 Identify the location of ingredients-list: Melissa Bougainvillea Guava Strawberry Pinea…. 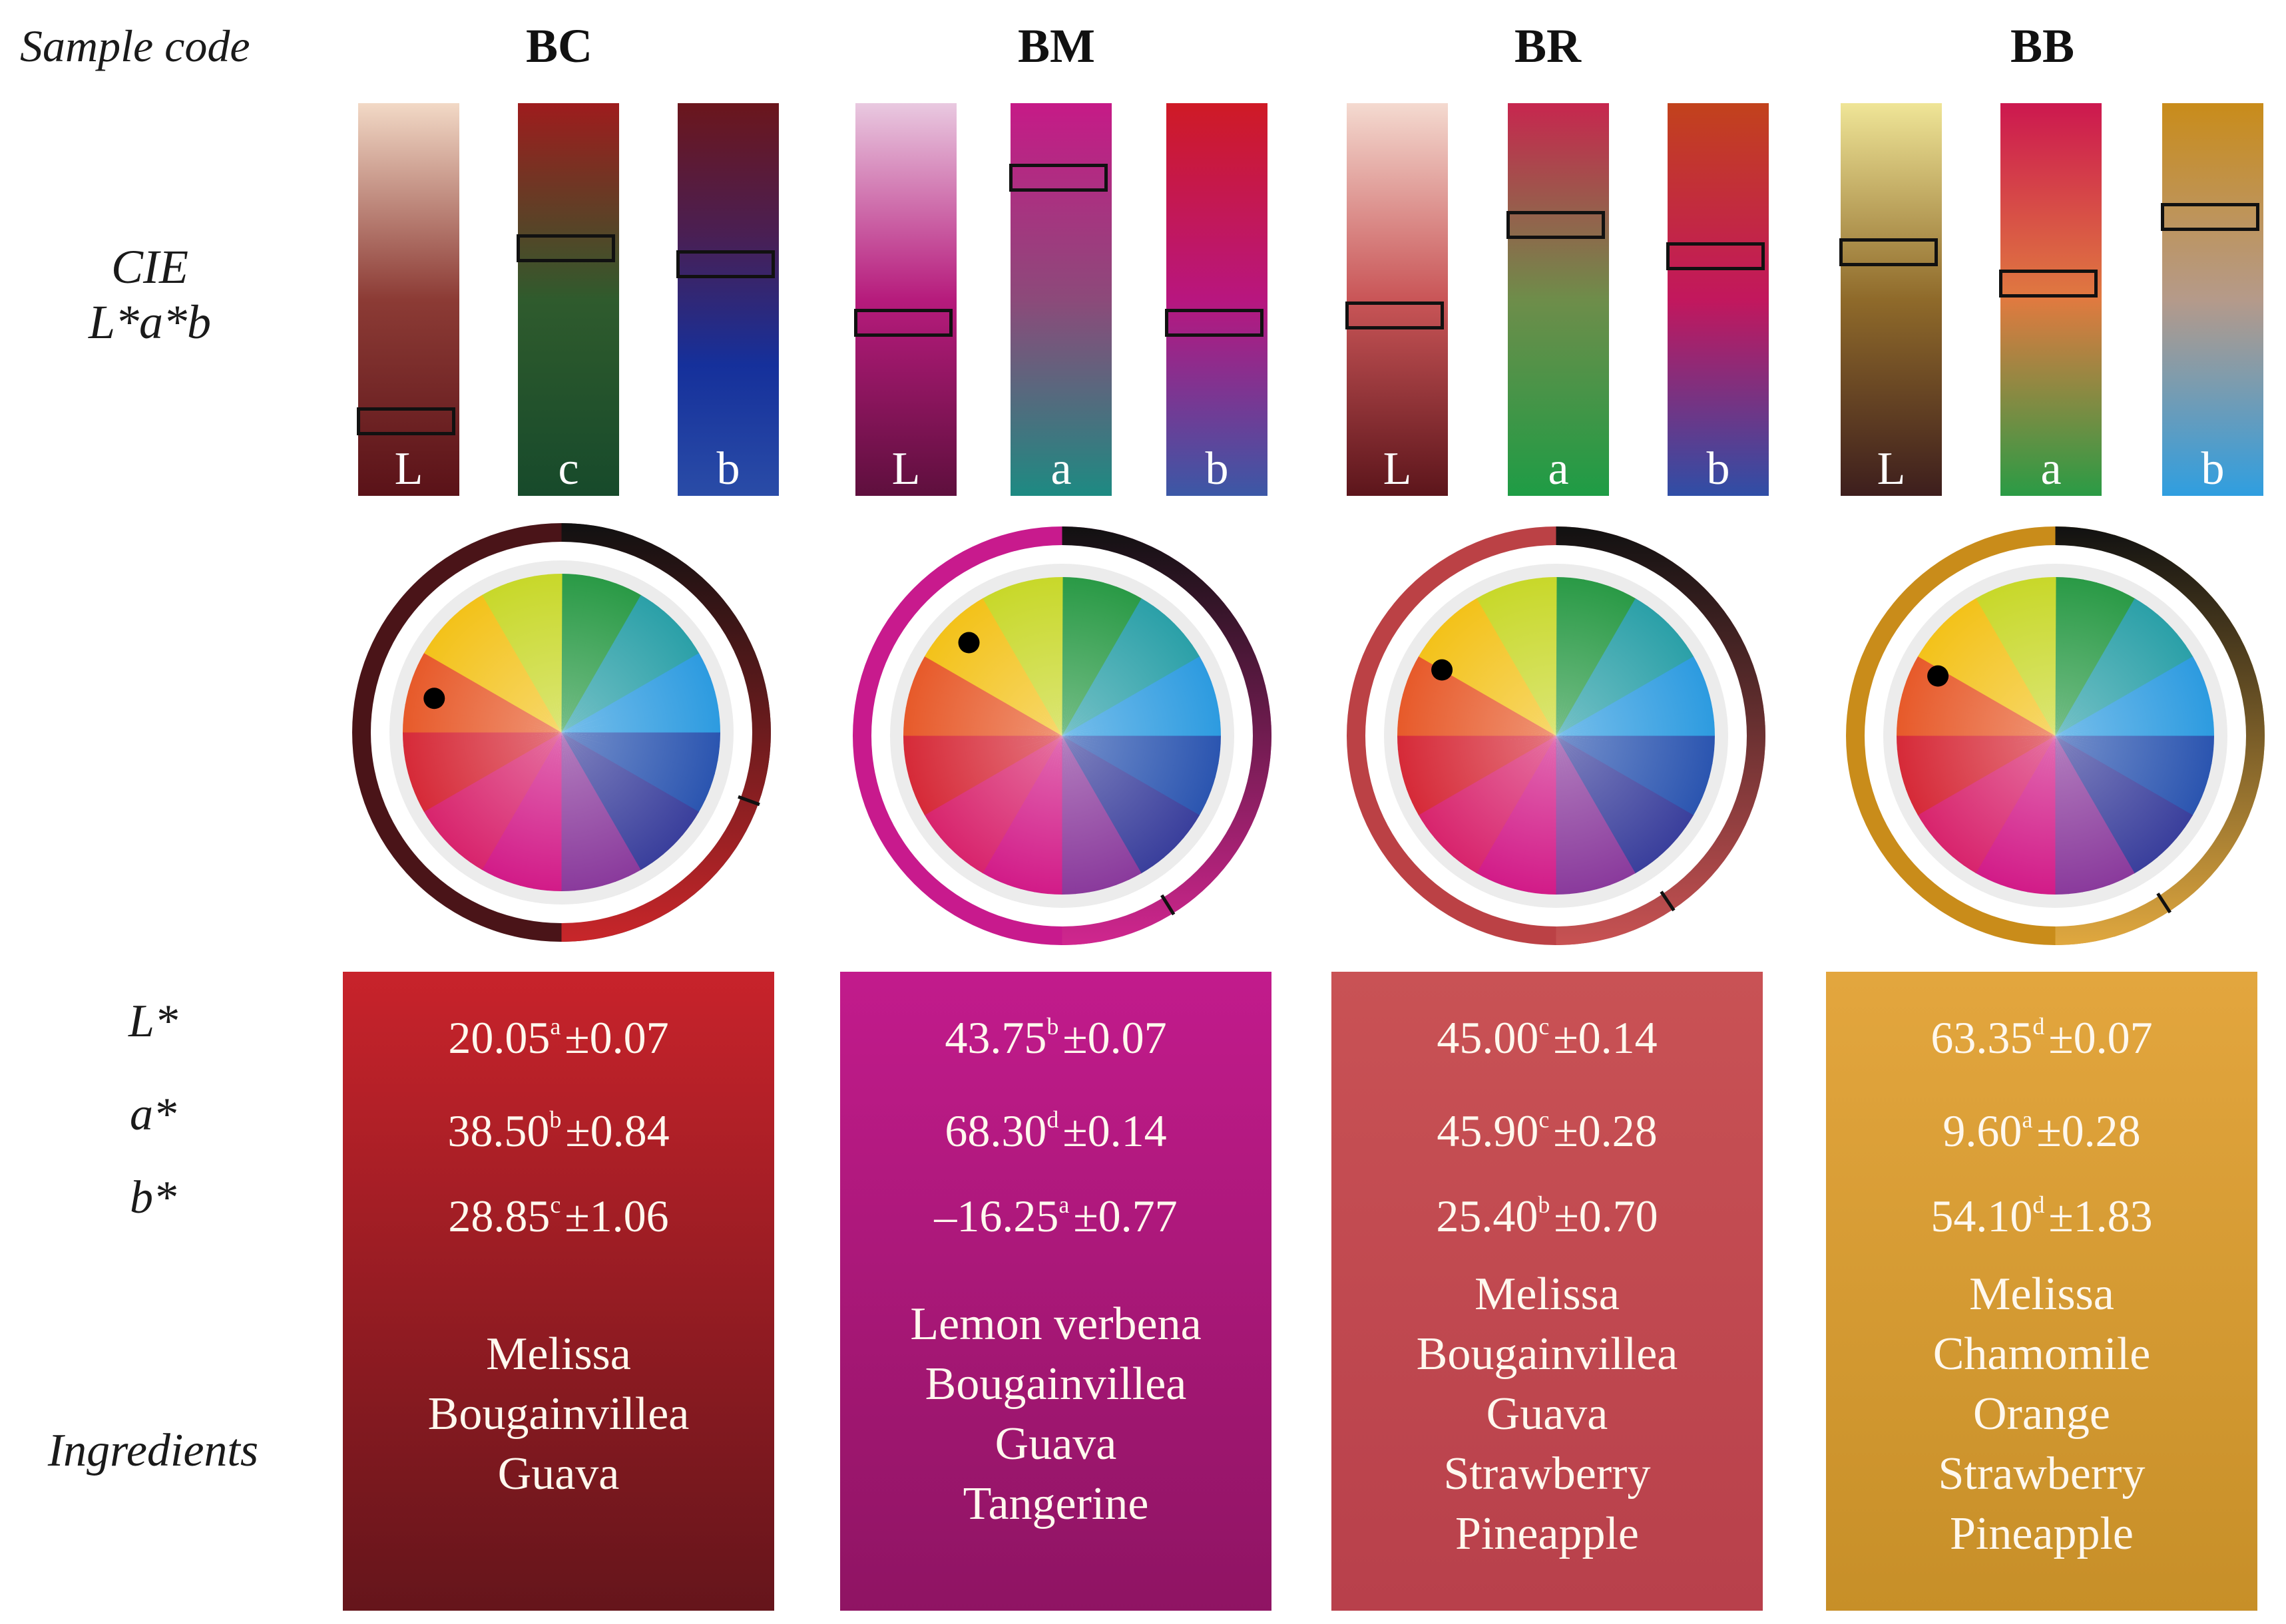
(1547, 1415).